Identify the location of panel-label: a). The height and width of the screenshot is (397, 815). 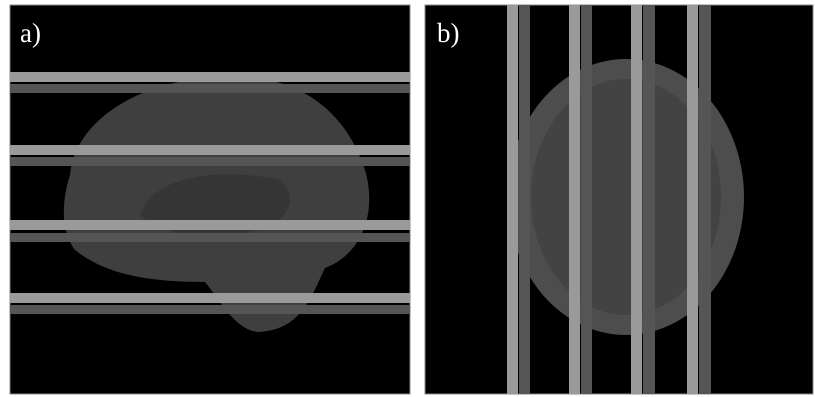
(30, 33).